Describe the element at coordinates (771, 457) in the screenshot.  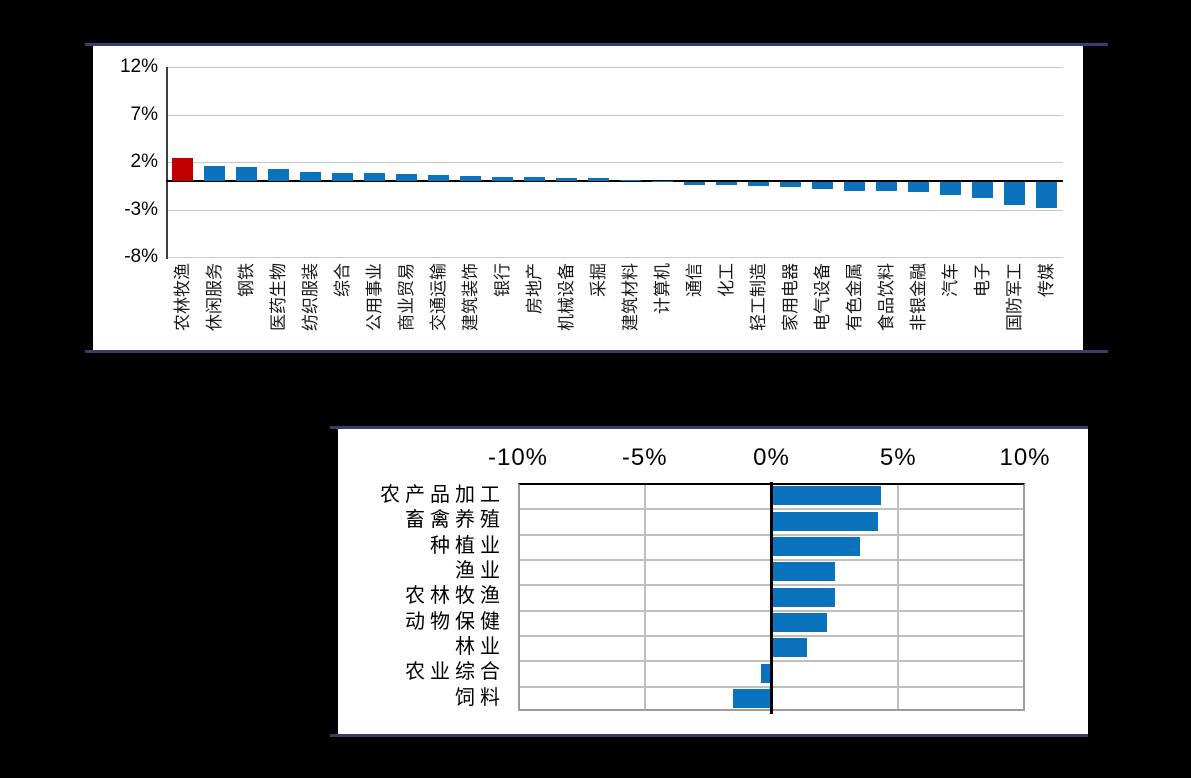
I see `x-tick-label: 0%` at that location.